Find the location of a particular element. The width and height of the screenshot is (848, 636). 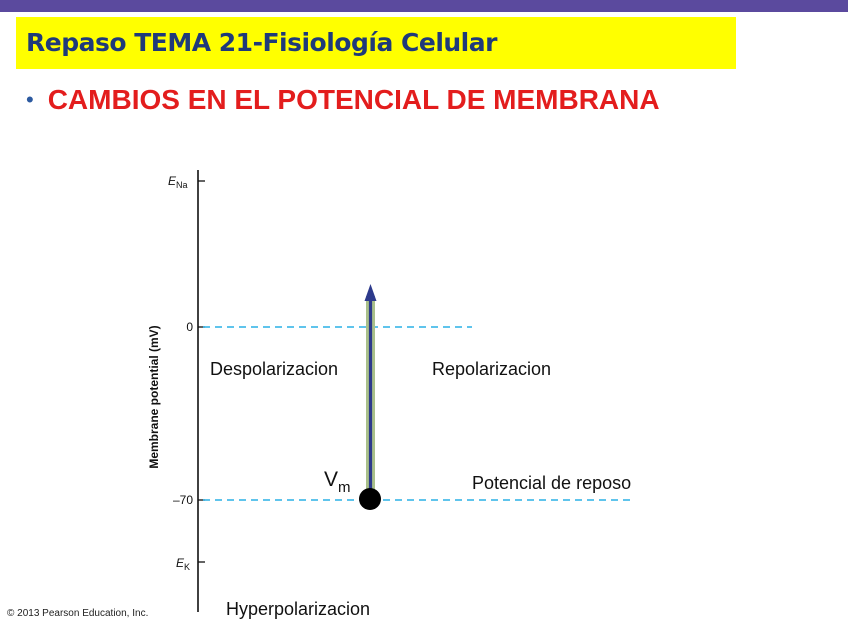

depolarization-label: Despolarizacion is located at coordinates (274, 369).